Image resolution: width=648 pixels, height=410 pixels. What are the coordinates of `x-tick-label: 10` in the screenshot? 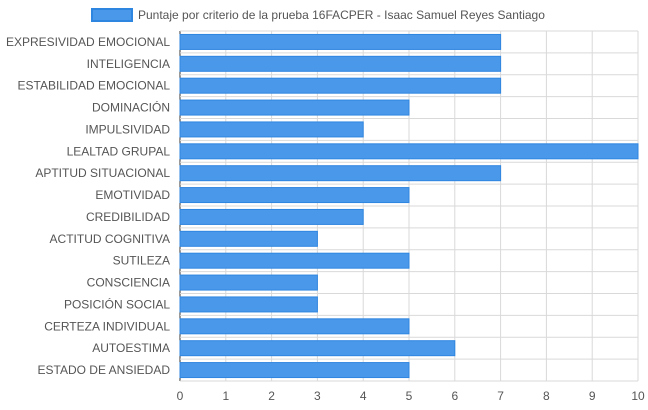 It's located at (638, 396).